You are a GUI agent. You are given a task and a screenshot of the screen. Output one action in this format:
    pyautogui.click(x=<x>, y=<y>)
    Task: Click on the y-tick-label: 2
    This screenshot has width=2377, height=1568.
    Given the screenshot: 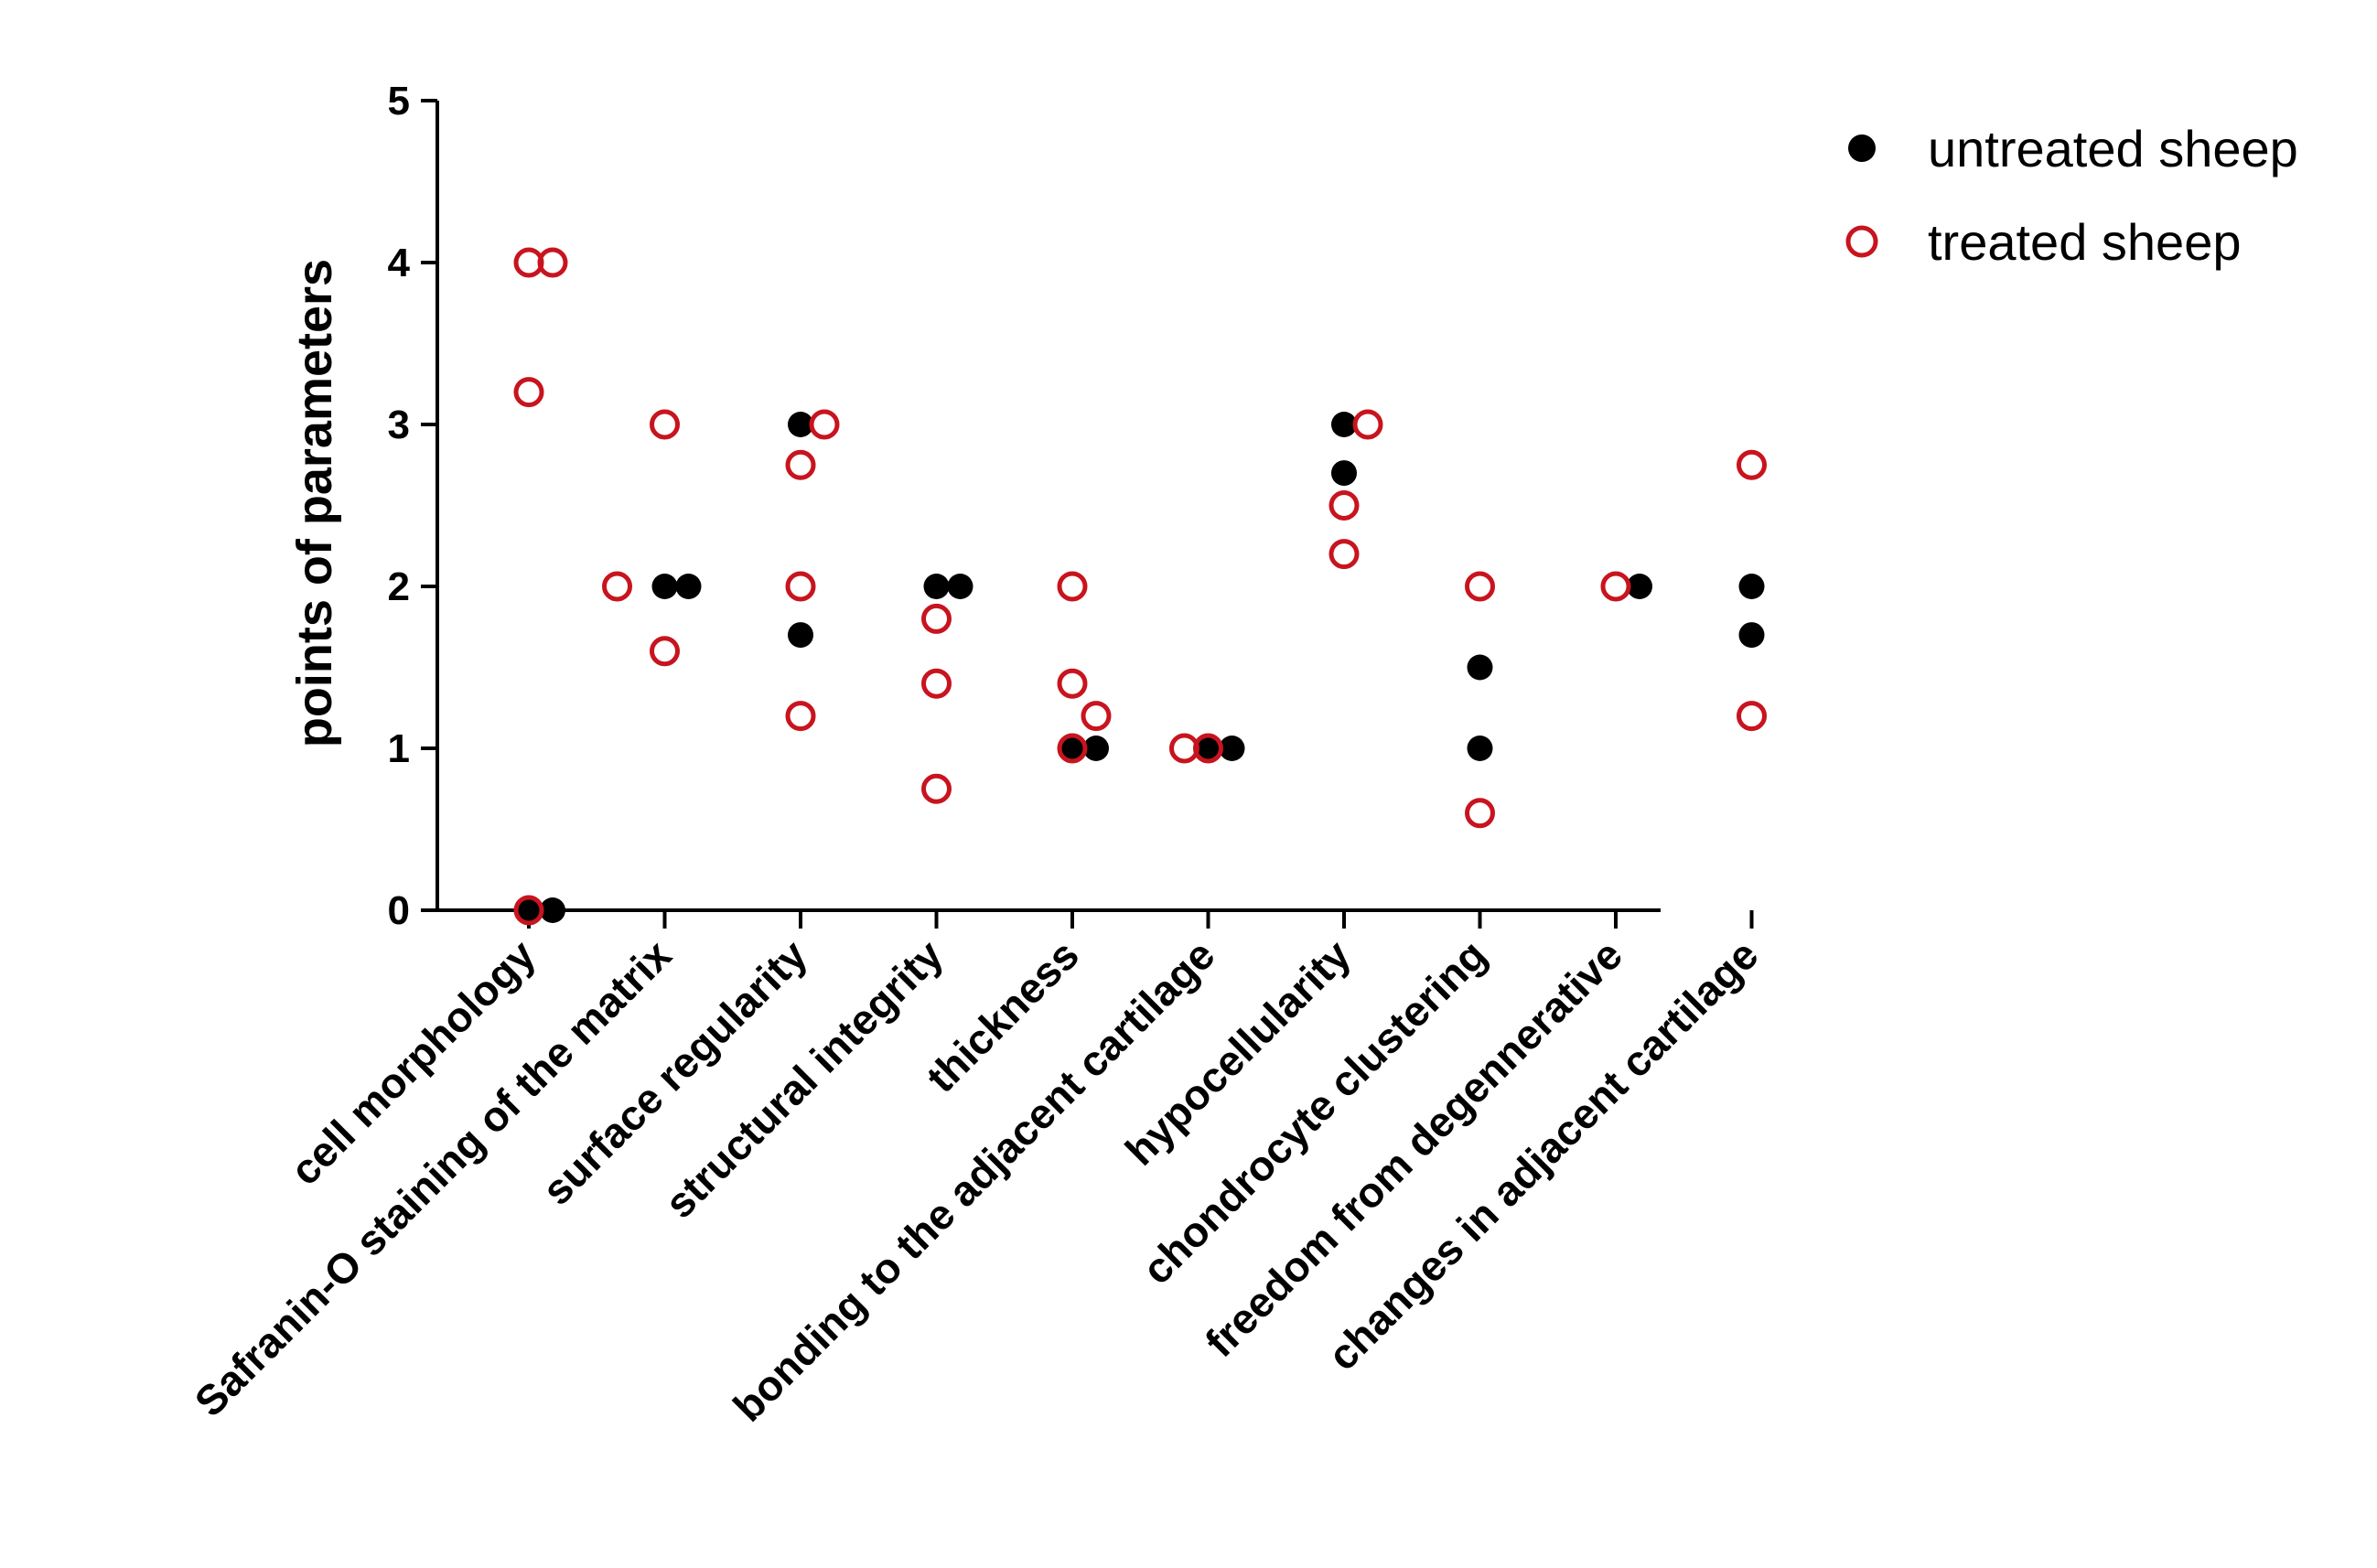 What is the action you would take?
    pyautogui.click(x=399, y=586)
    